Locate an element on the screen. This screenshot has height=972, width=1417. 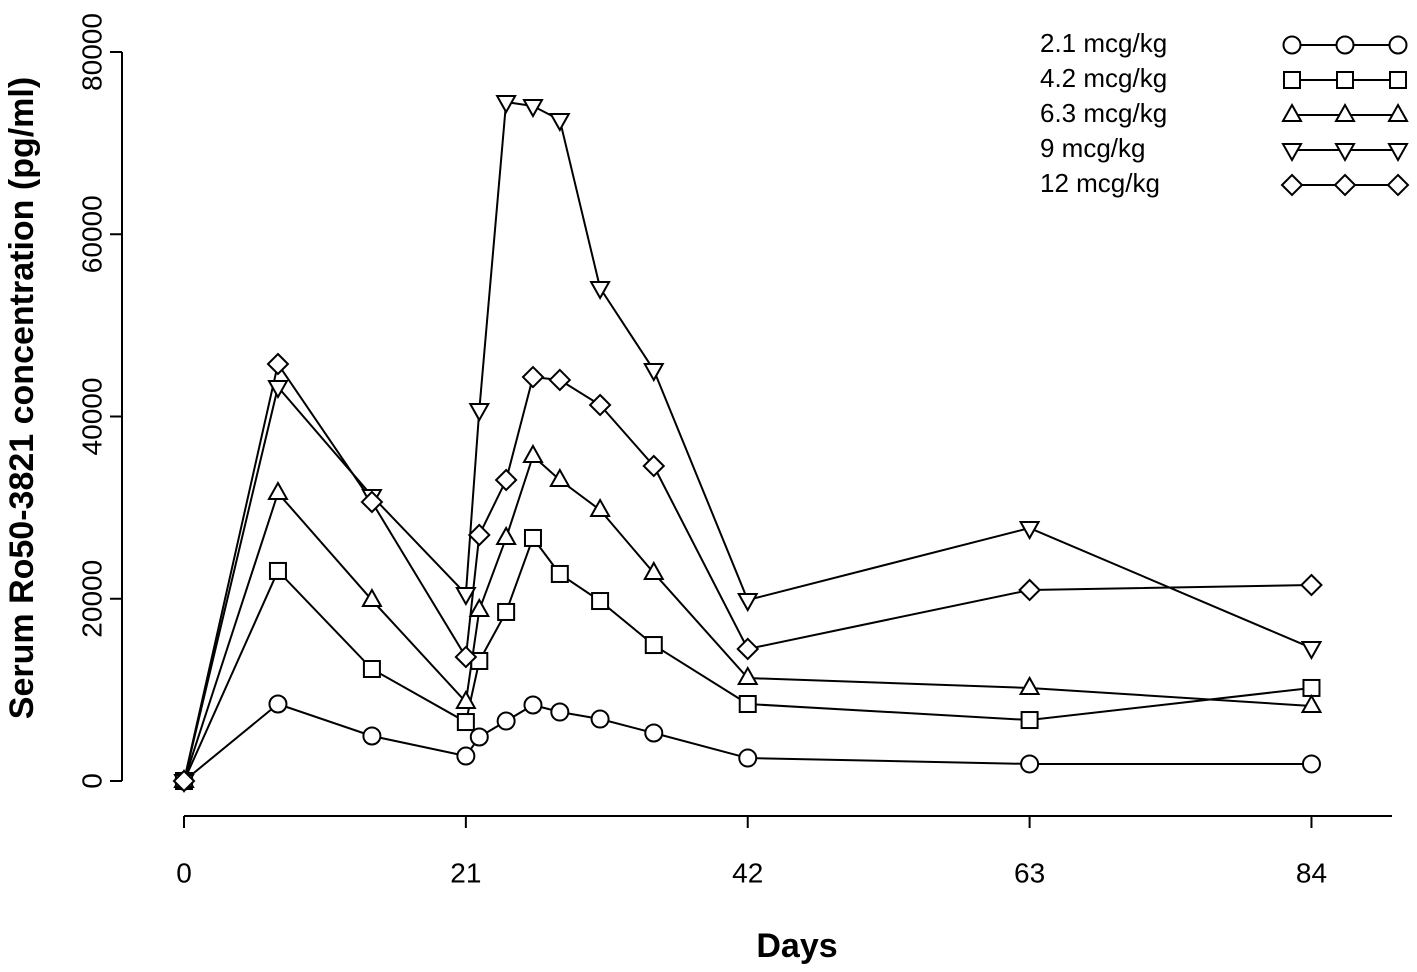
x-tick-label: 21 is located at coordinates (465, 872).